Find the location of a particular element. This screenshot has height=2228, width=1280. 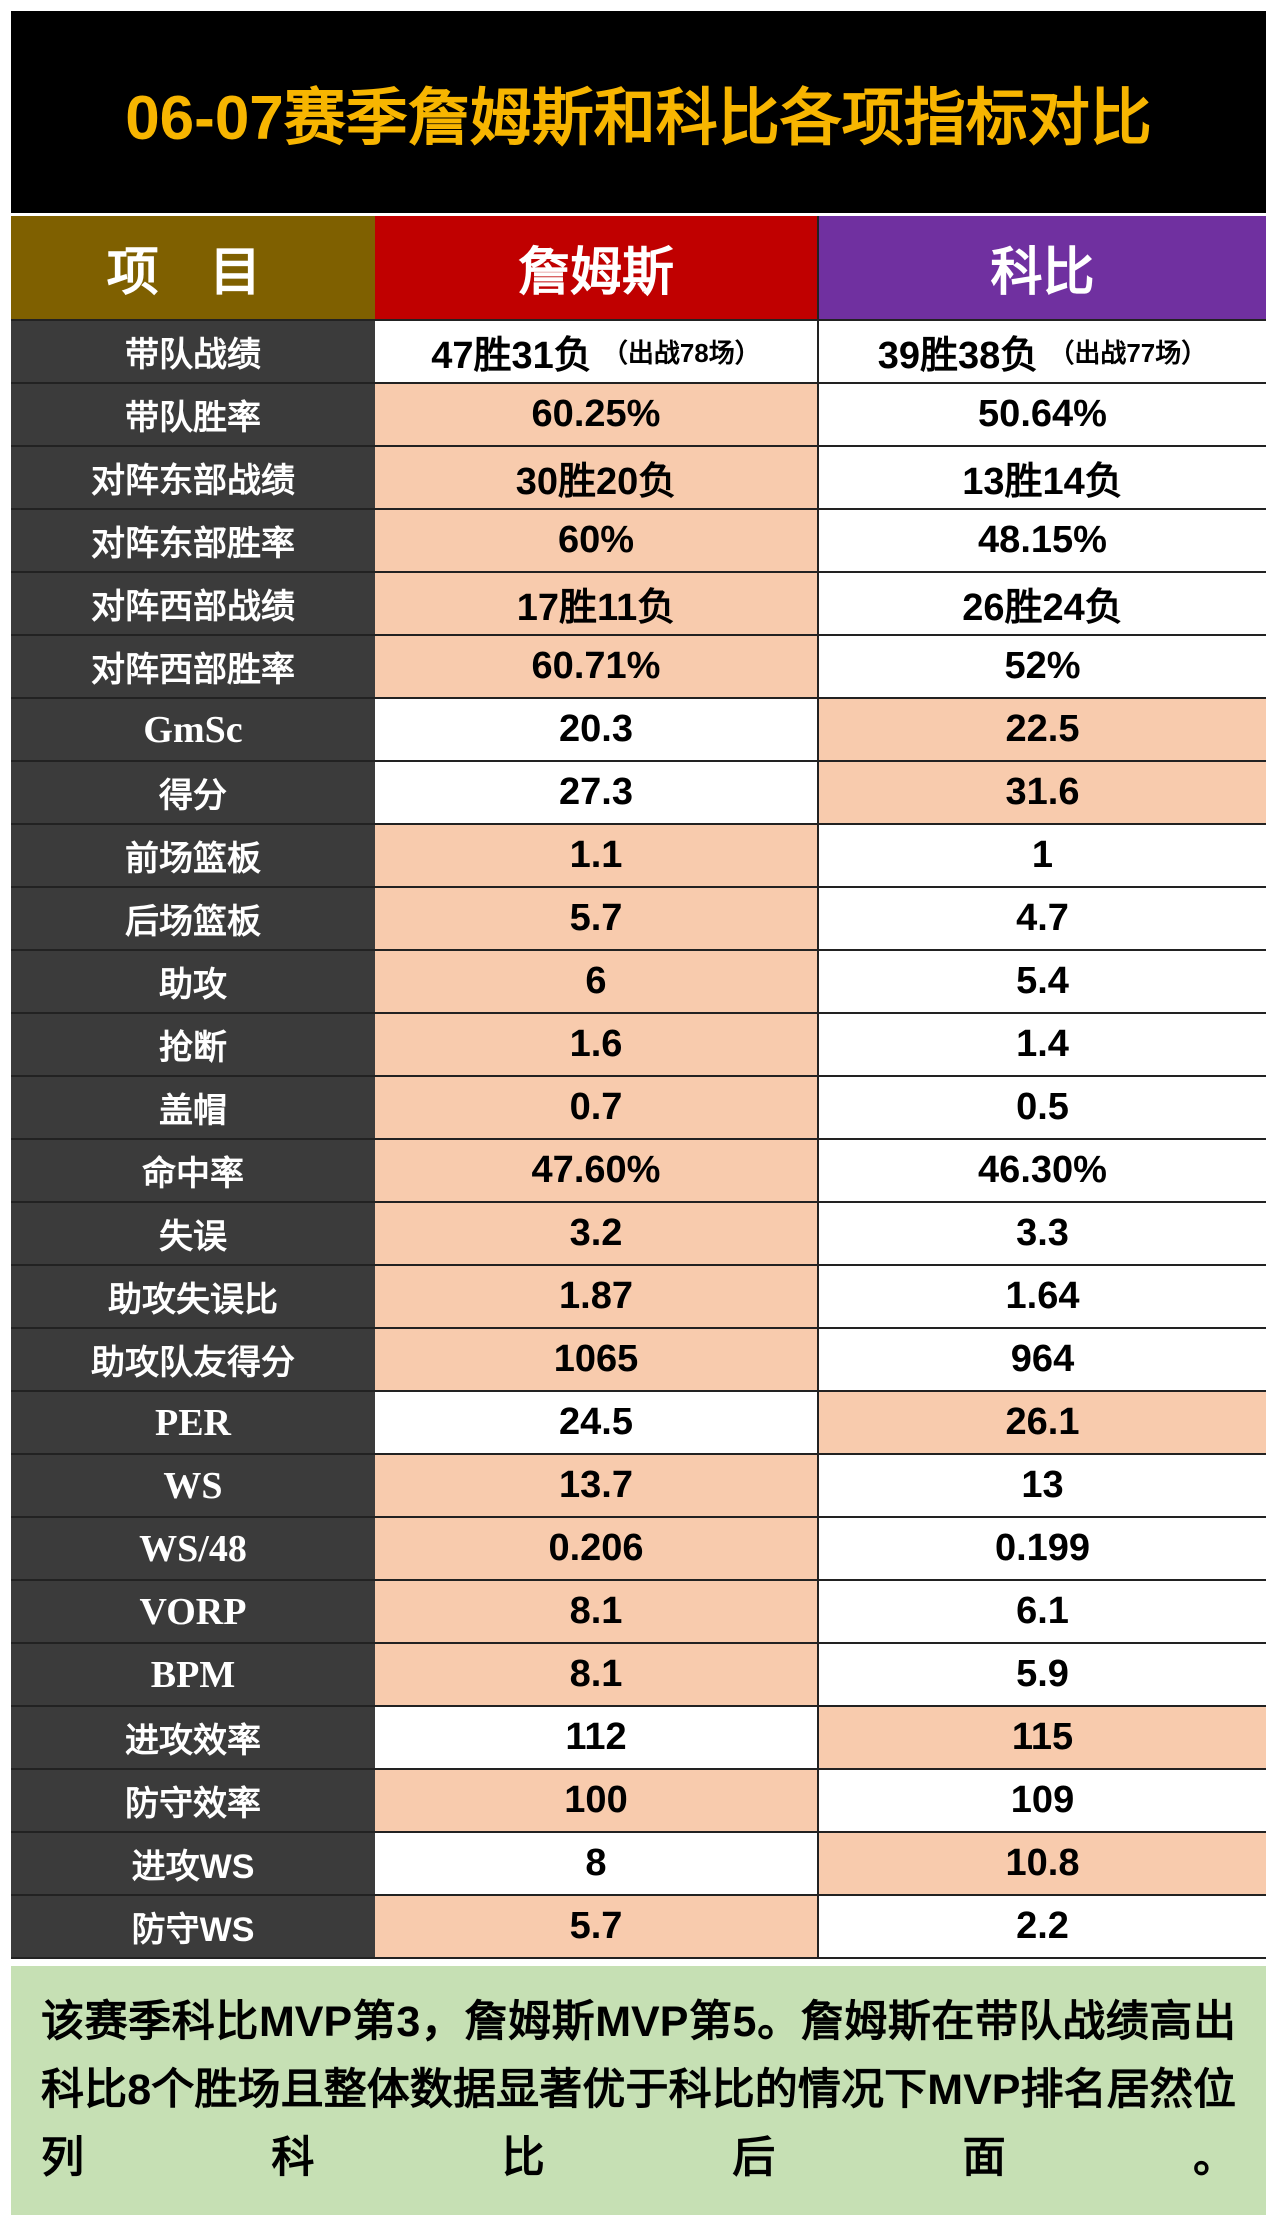

table-row: BPM 8.1 5.9 is located at coordinates (638, 1675).